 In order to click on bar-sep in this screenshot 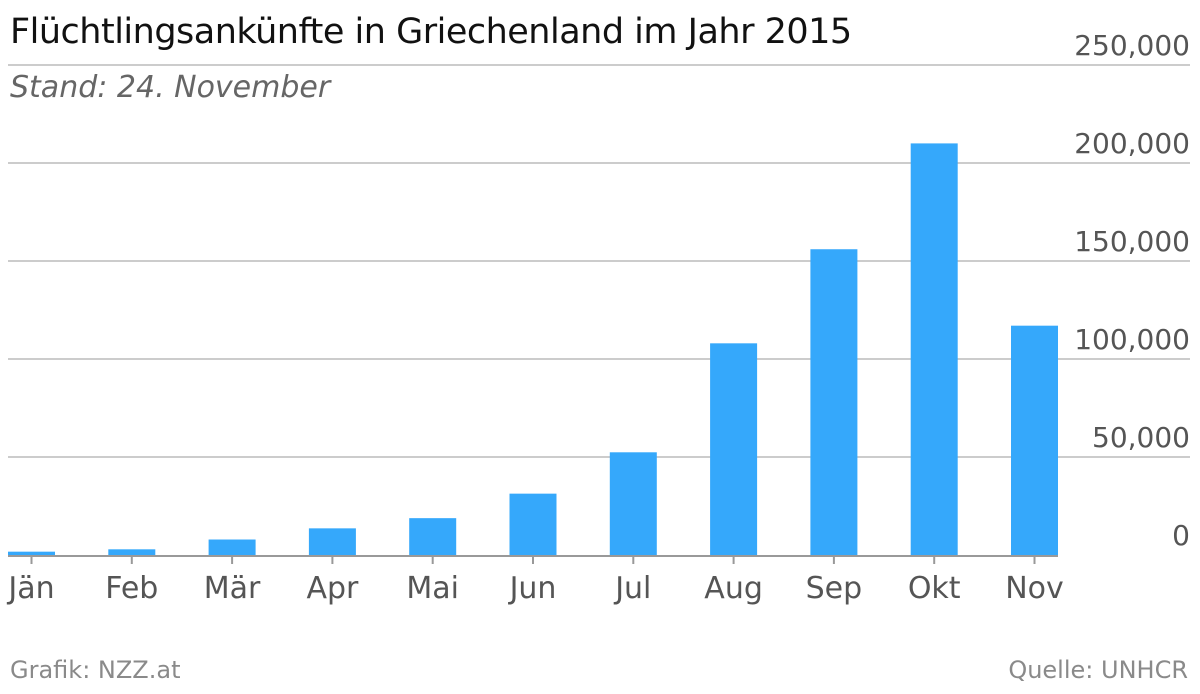, I will do `click(834, 402)`.